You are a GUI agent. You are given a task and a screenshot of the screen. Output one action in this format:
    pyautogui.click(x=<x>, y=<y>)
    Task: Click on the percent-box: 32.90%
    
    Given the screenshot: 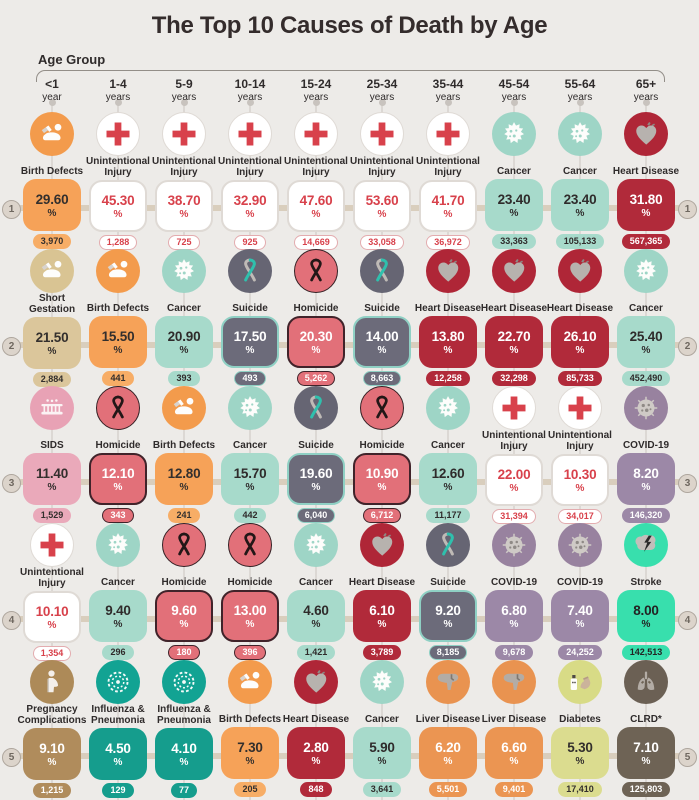 What is the action you would take?
    pyautogui.click(x=250, y=206)
    